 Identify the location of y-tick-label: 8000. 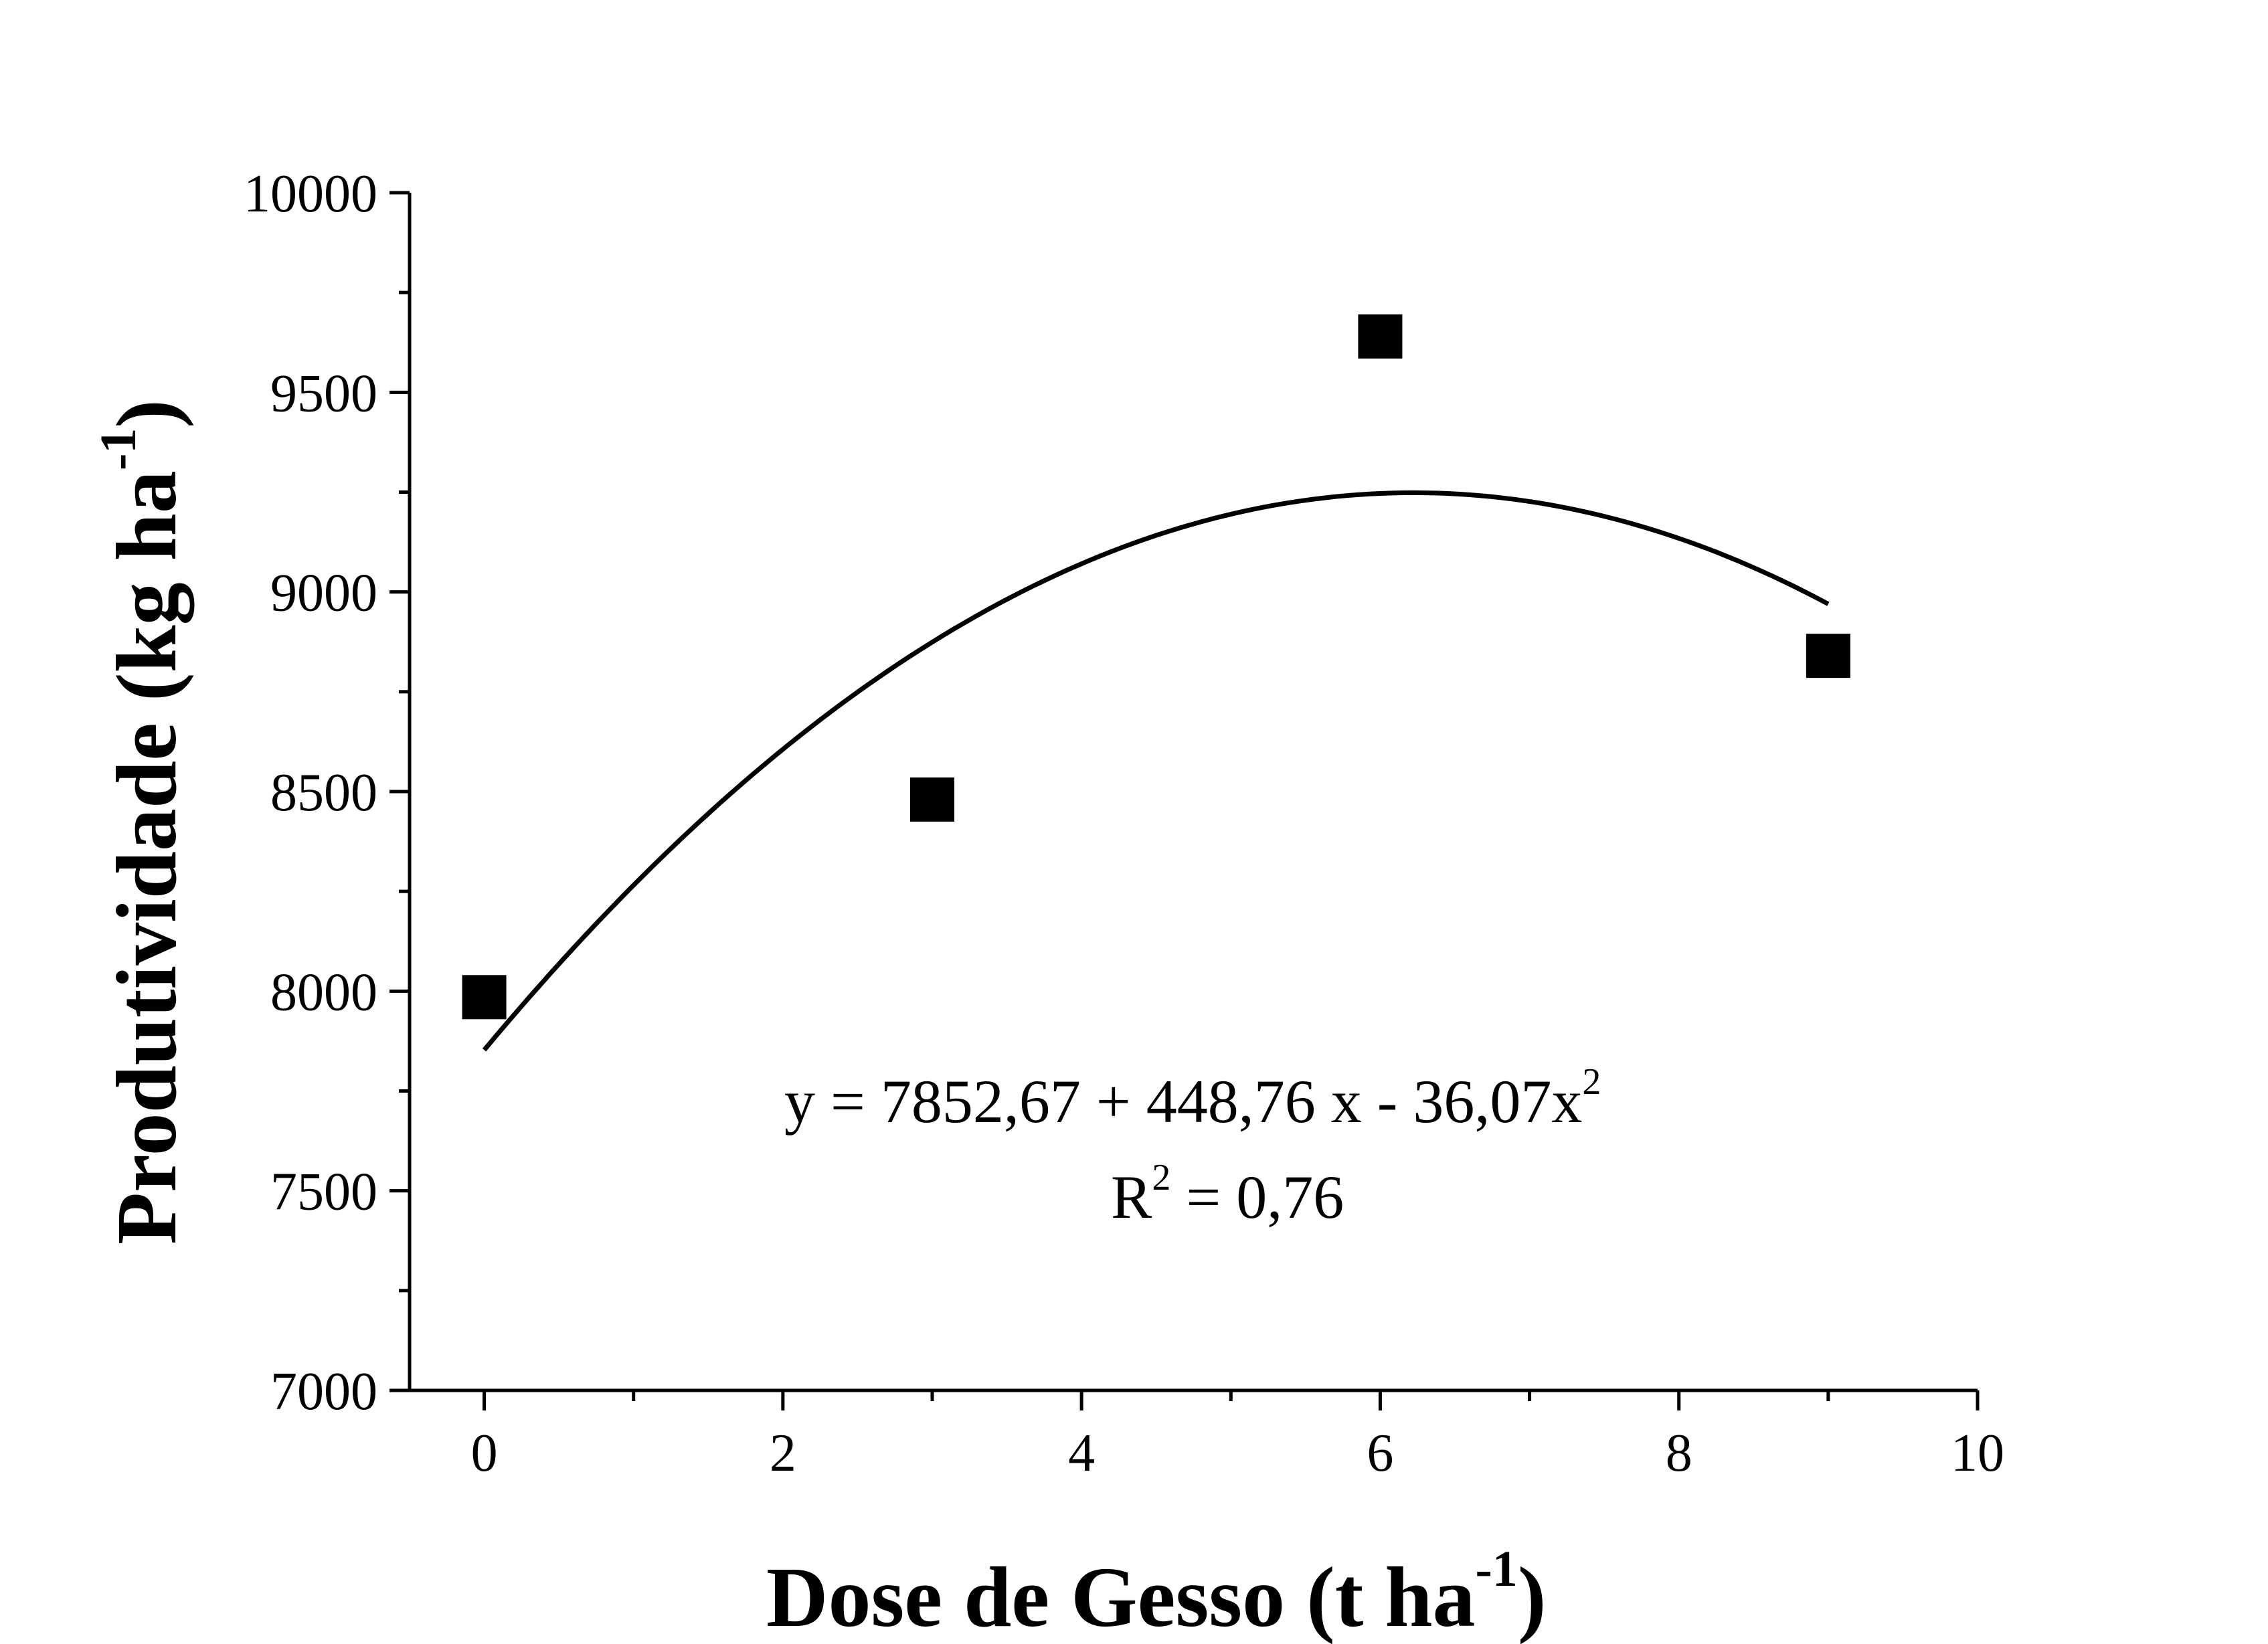
(323, 992).